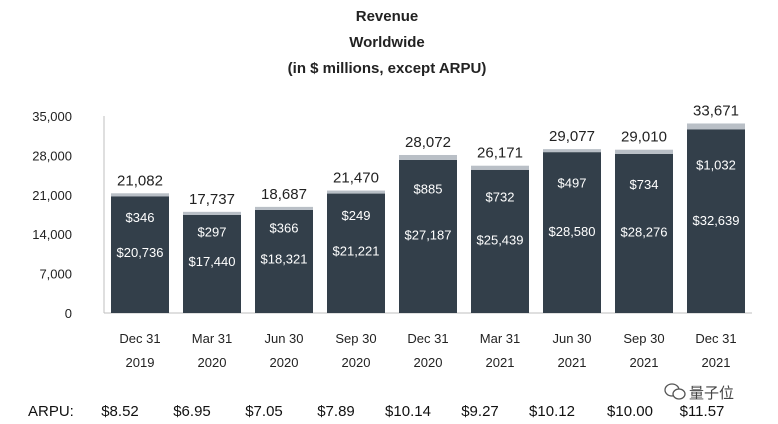 This screenshot has height=424, width=778. I want to click on bar-lower-label: $25,439, so click(500, 239).